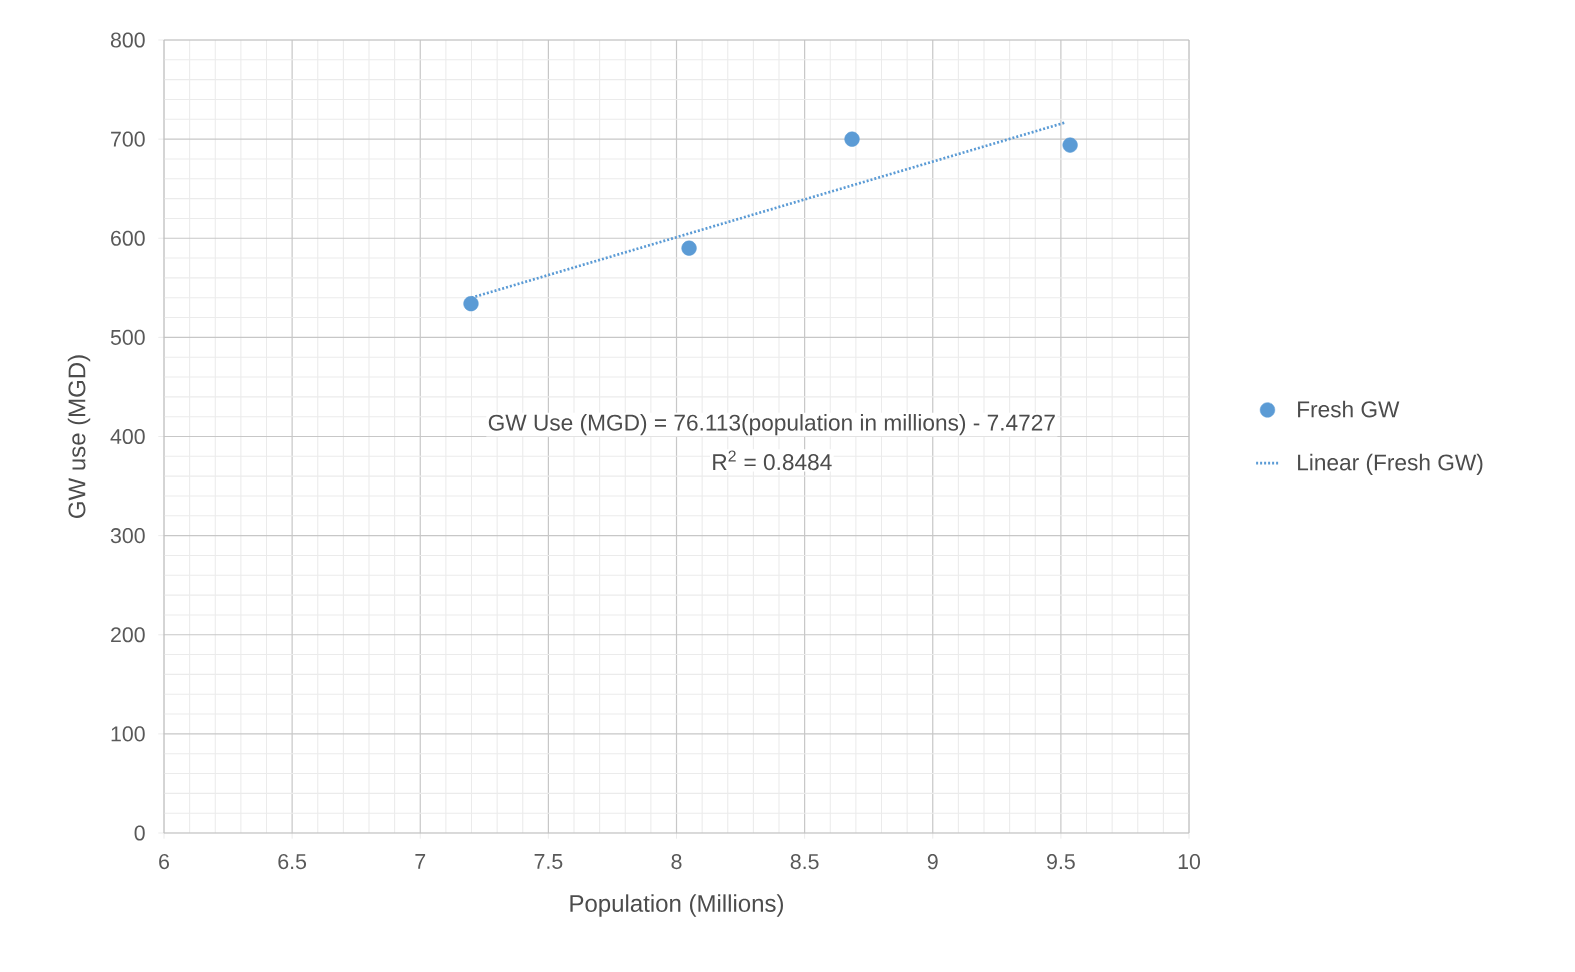 The image size is (1575, 972). Describe the element at coordinates (127, 436) in the screenshot. I see `y-tick-label: 400` at that location.